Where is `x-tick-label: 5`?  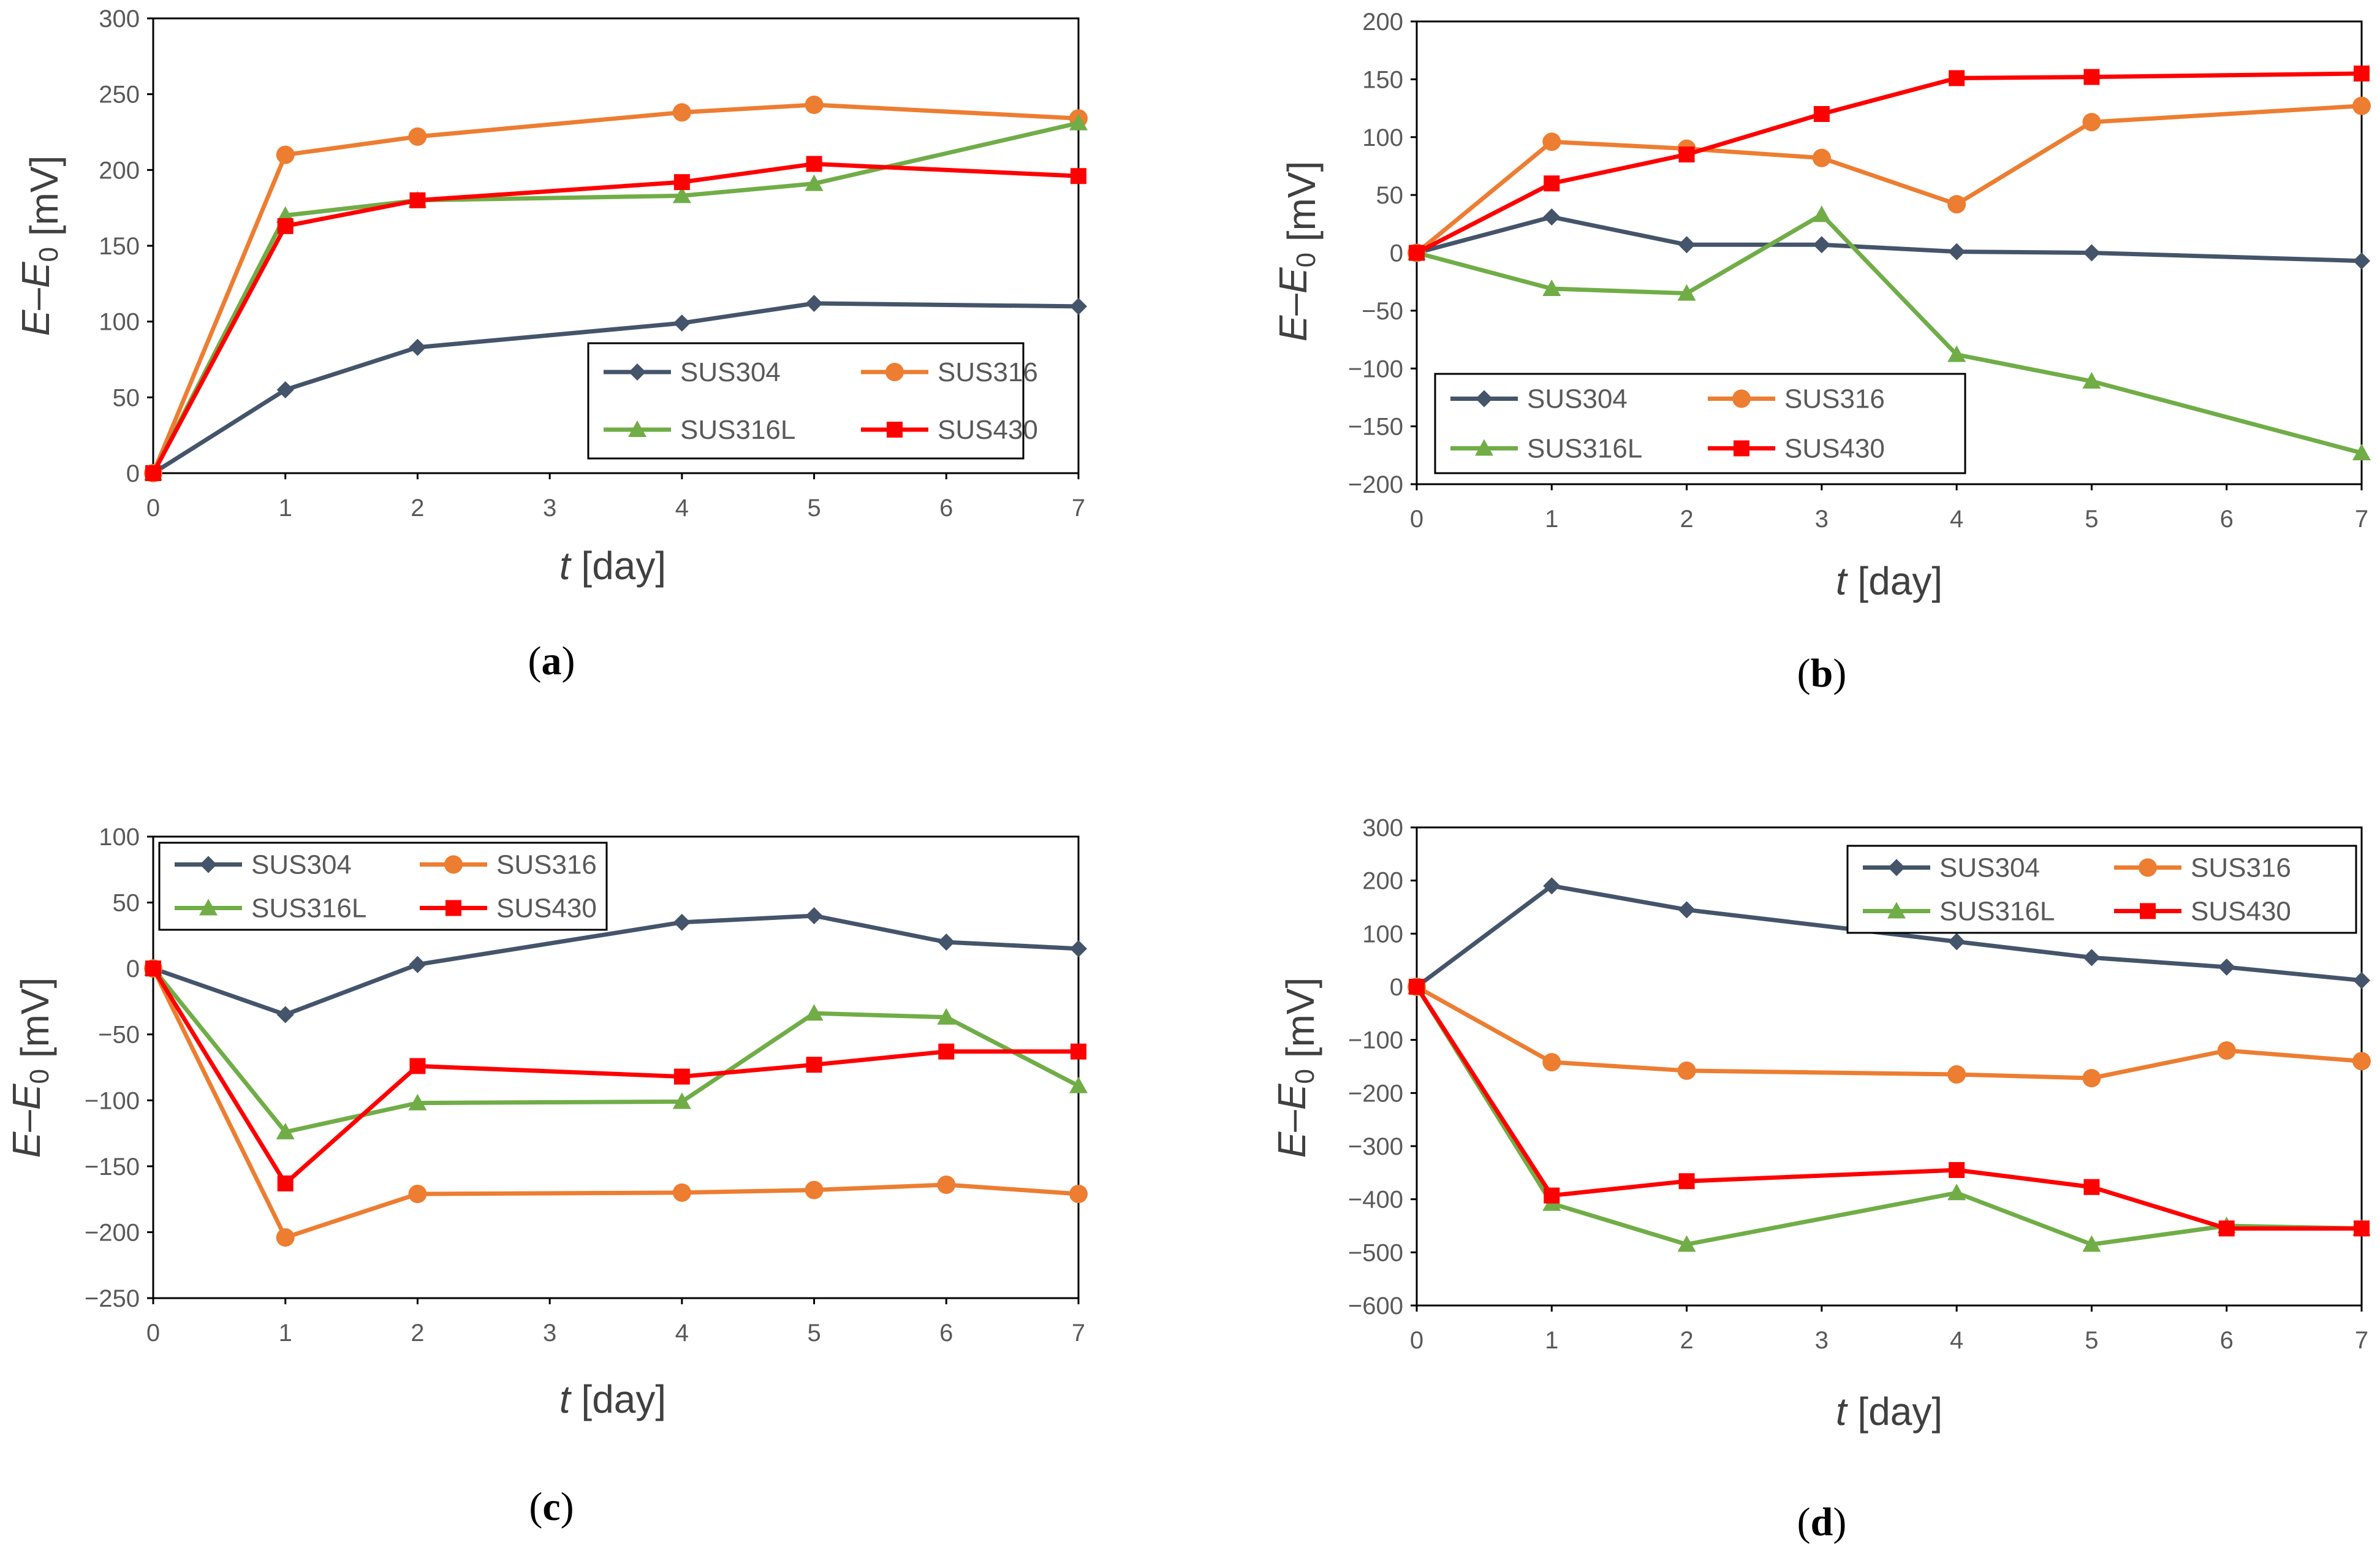 x-tick-label: 5 is located at coordinates (2091, 1340).